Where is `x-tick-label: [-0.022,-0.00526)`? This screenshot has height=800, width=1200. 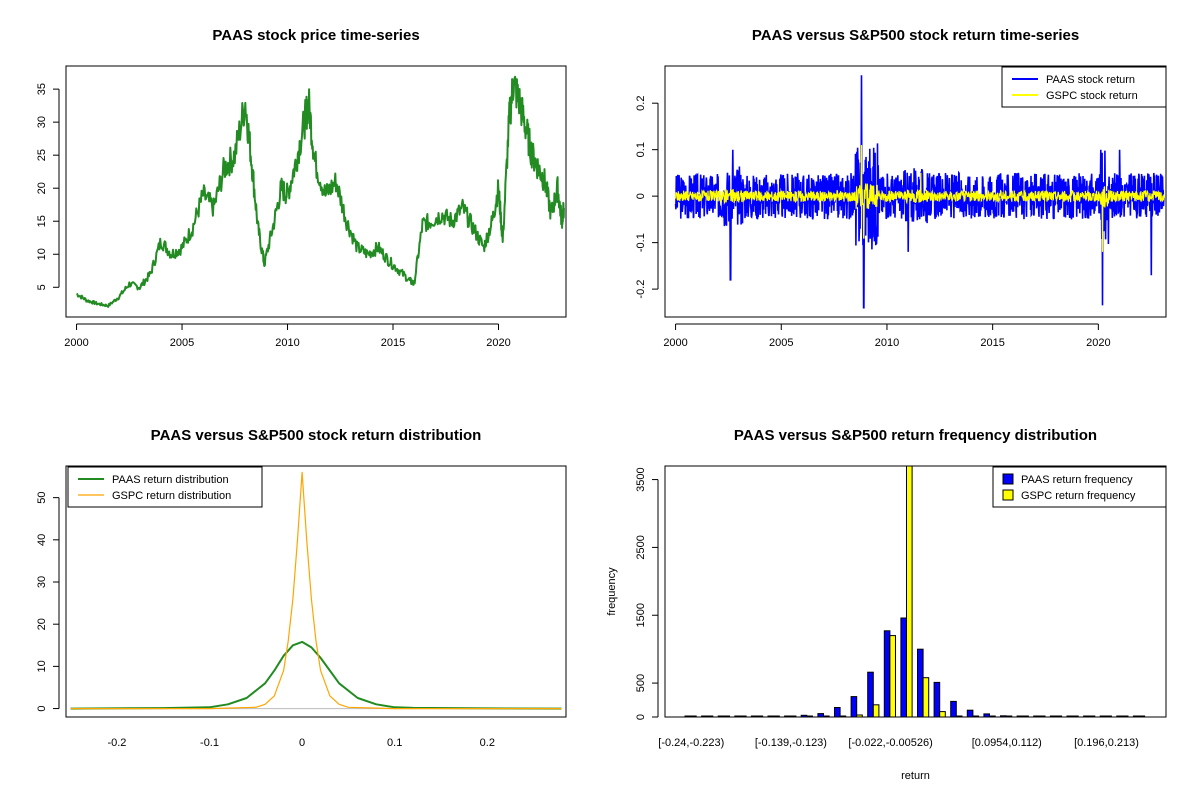
x-tick-label: [-0.022,-0.00526) is located at coordinates (890, 743).